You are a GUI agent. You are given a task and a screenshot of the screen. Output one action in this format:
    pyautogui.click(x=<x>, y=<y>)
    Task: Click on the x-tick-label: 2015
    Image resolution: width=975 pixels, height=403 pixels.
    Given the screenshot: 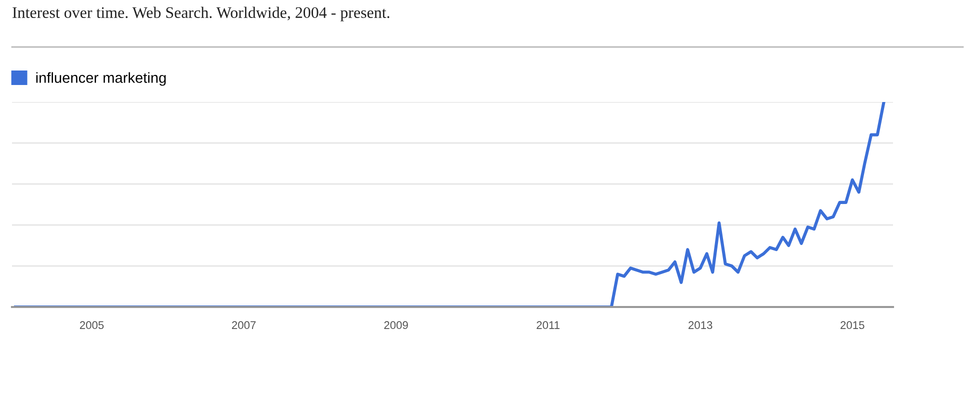 What is the action you would take?
    pyautogui.click(x=852, y=325)
    